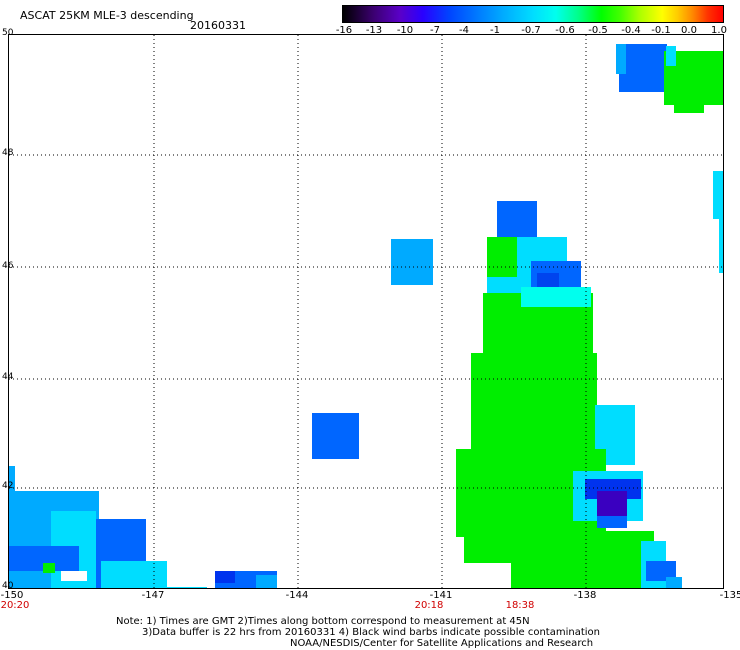 The width and height of the screenshot is (740, 650). What do you see at coordinates (344, 30) in the screenshot?
I see `colorbar-label: -16` at bounding box center [344, 30].